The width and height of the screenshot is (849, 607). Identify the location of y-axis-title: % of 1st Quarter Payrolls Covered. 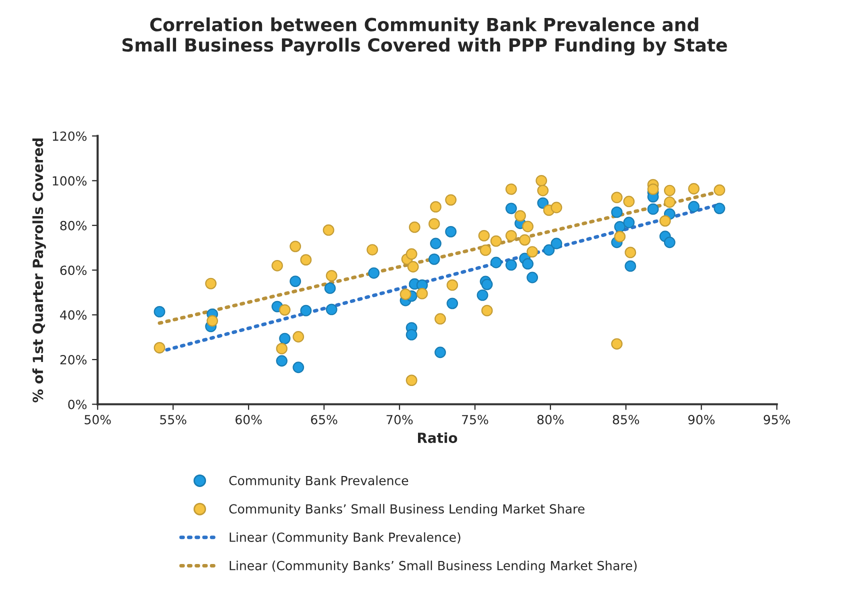
(39, 270).